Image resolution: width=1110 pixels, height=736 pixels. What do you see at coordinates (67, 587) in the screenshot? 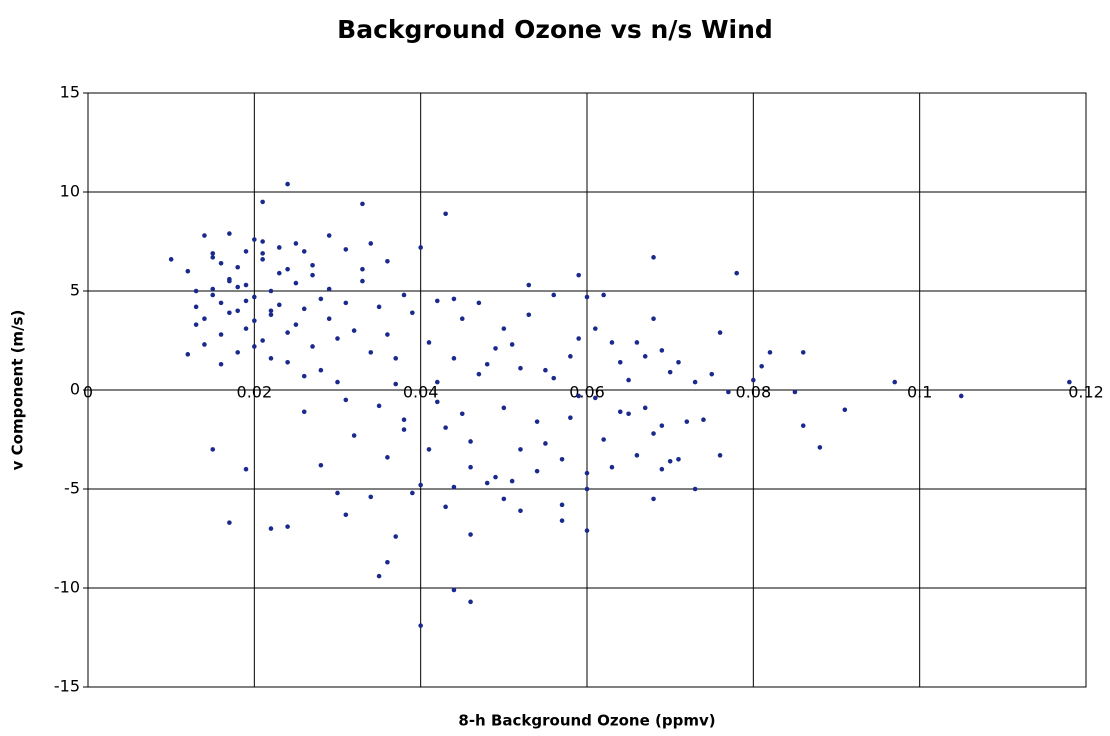
I see `y-tick-label: -10` at bounding box center [67, 587].